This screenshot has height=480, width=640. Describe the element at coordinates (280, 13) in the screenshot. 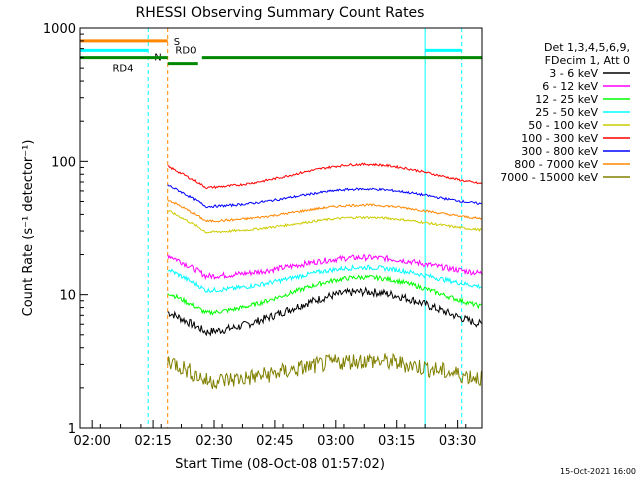

I see `chart-title: RHESSI Observing Summary Count Rates` at that location.